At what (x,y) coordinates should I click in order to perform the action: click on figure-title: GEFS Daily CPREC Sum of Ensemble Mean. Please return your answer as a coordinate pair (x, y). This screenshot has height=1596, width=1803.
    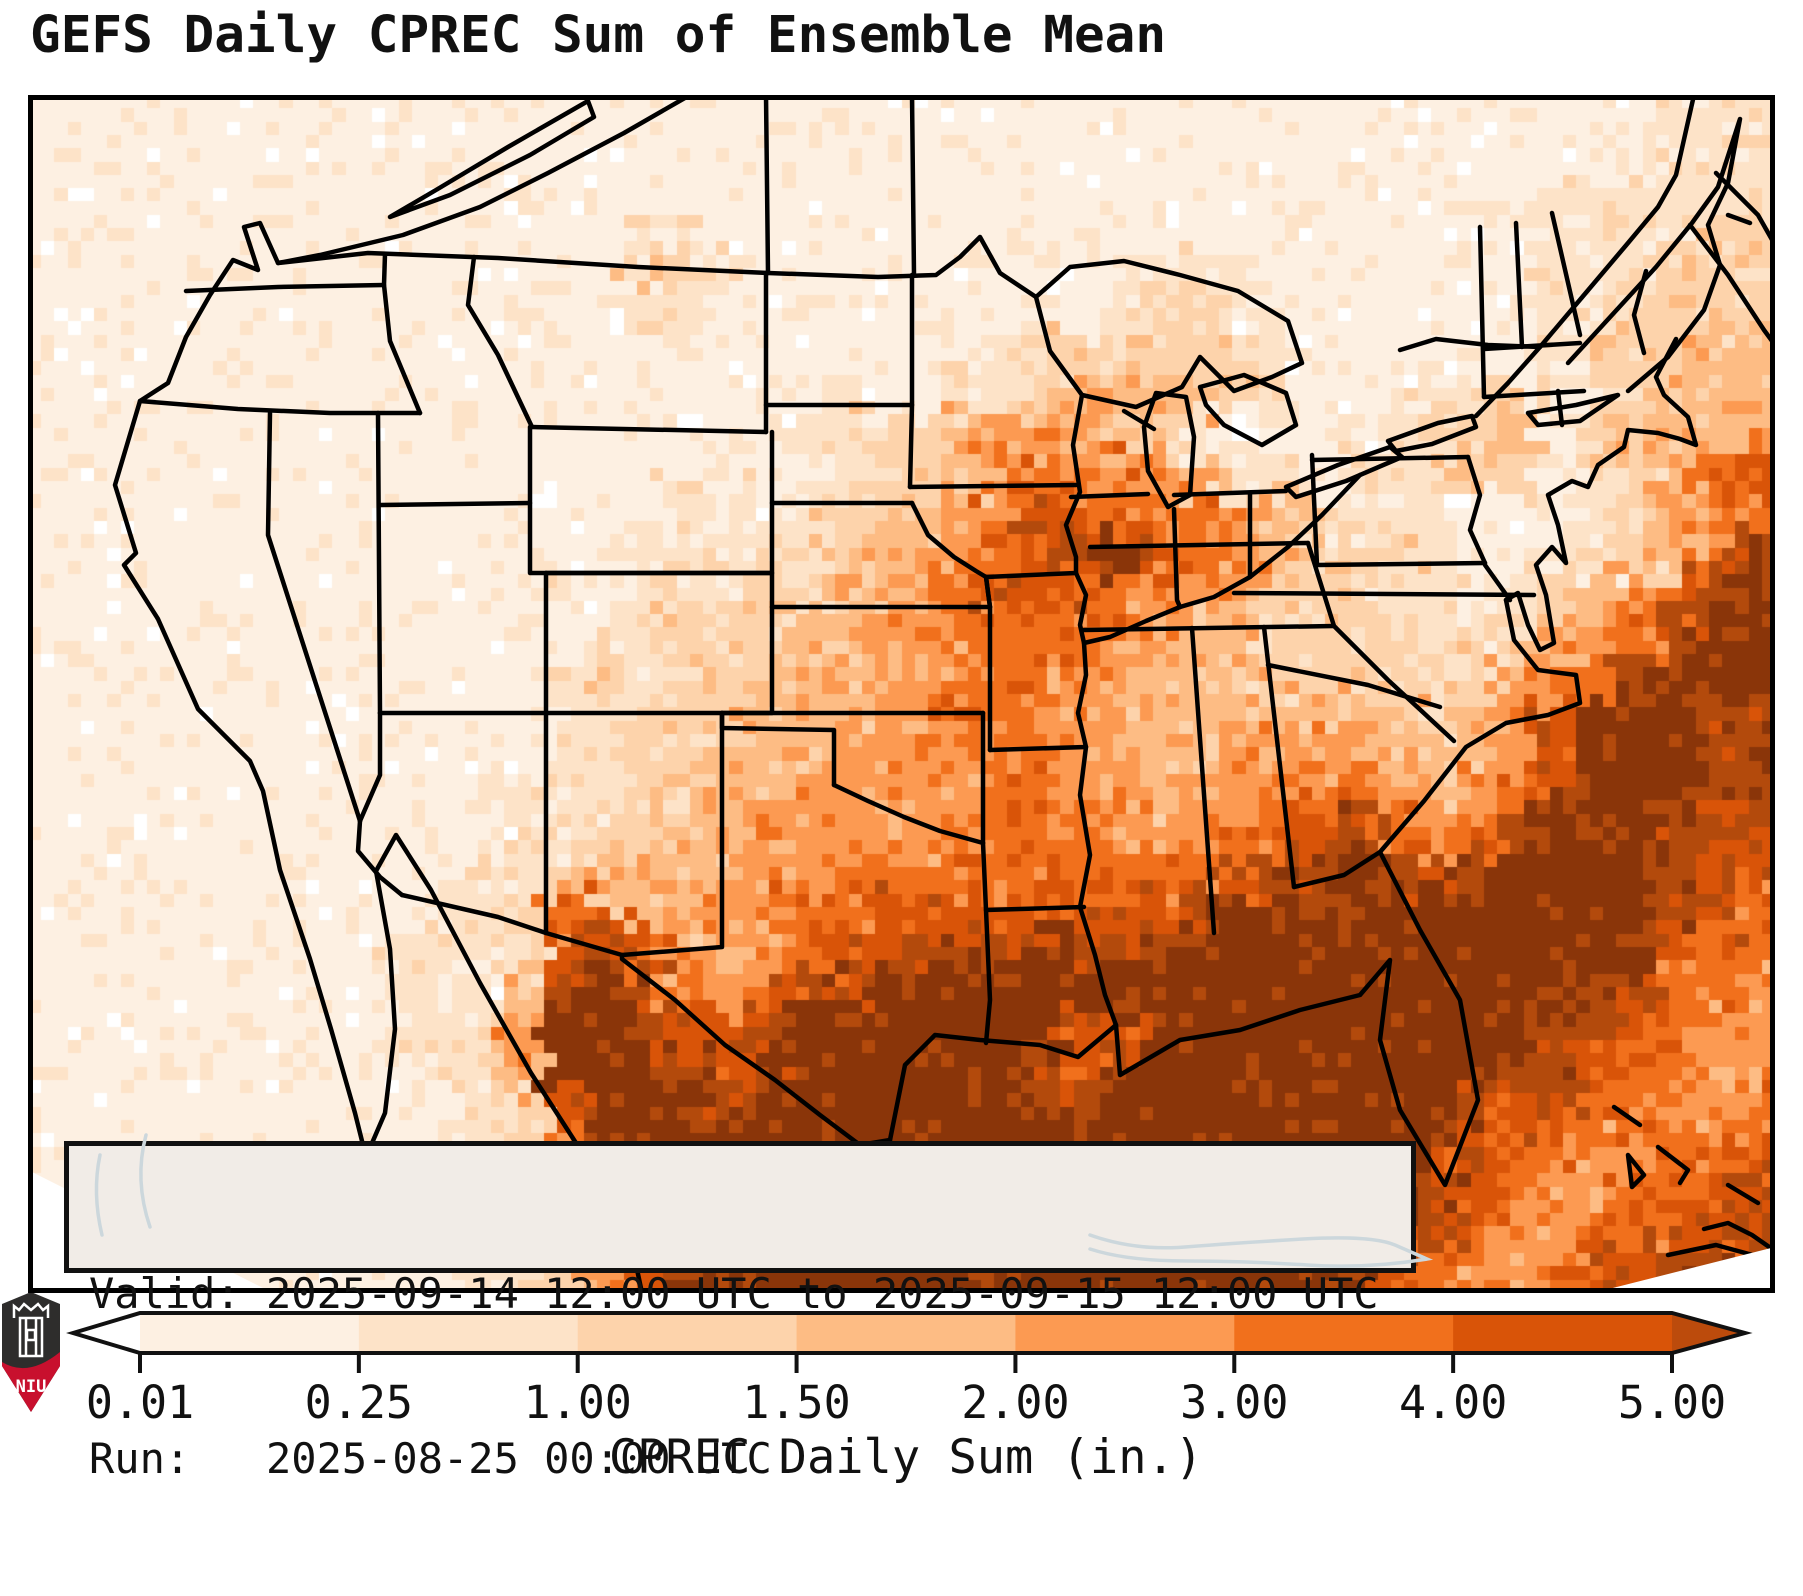
    Looking at the image, I should click on (598, 35).